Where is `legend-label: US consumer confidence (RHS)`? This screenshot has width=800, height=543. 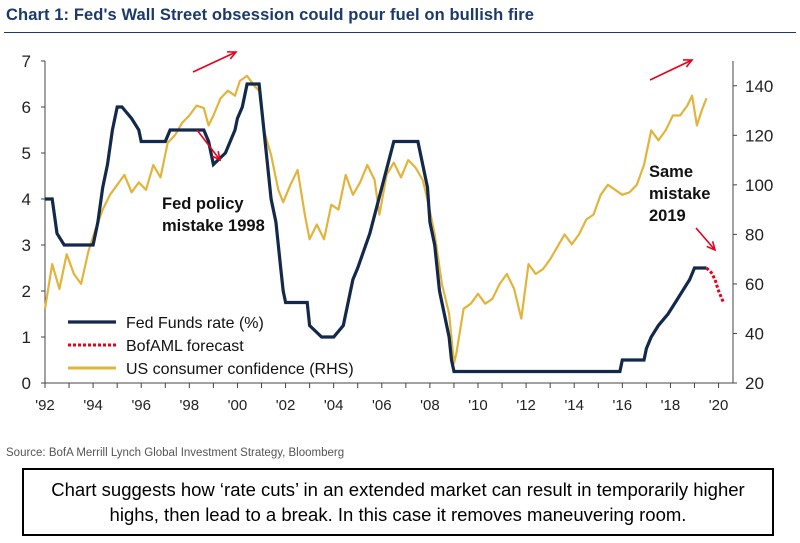
legend-label: US consumer confidence (RHS) is located at coordinates (240, 369).